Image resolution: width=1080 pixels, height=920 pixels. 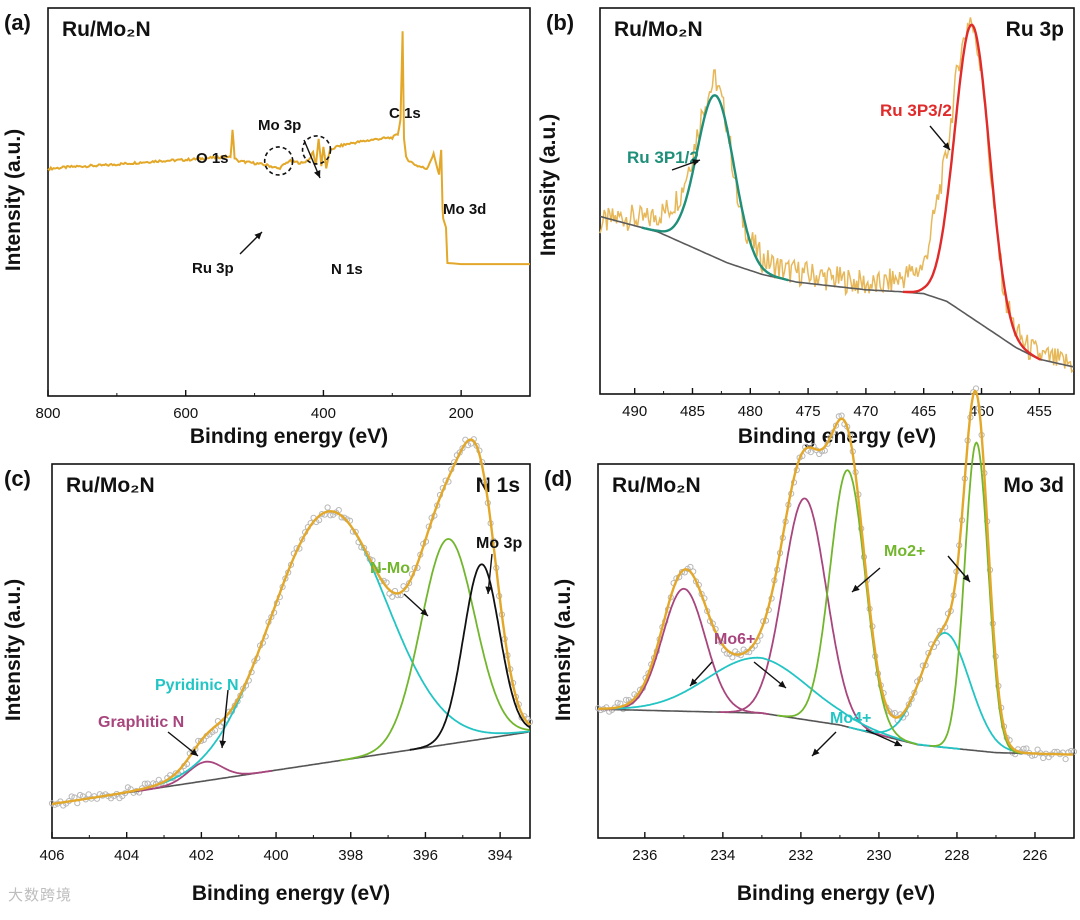 I want to click on x-tick-label: 396, so click(x=425, y=855).